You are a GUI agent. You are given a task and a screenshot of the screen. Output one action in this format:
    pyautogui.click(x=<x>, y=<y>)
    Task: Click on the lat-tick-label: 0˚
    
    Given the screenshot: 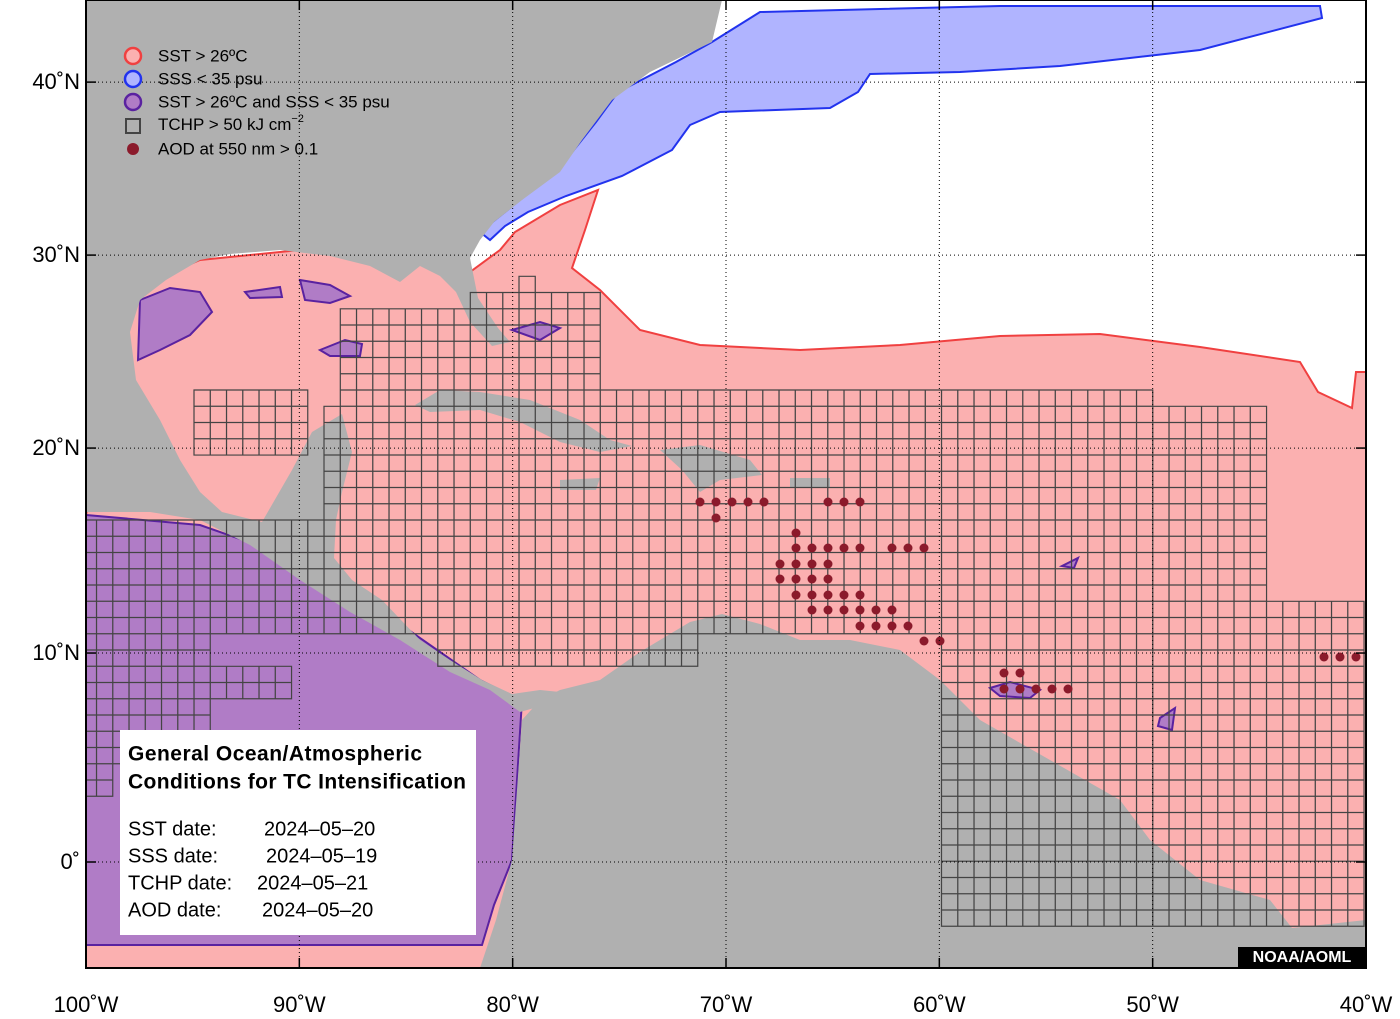 What is the action you would take?
    pyautogui.click(x=70, y=861)
    